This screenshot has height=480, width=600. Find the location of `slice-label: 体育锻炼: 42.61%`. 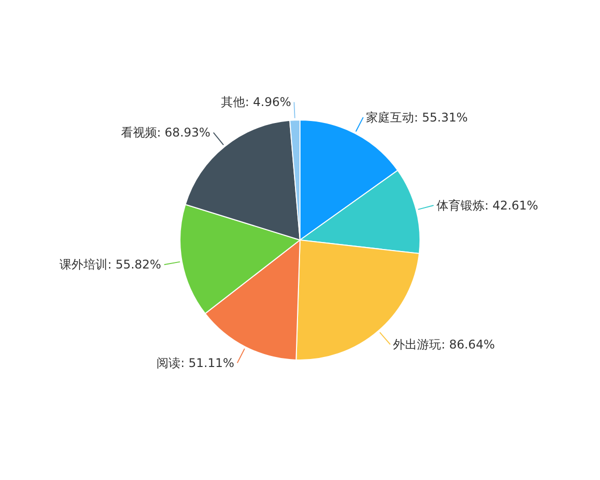

slice-label: 体育锻炼: 42.61% is located at coordinates (487, 205).